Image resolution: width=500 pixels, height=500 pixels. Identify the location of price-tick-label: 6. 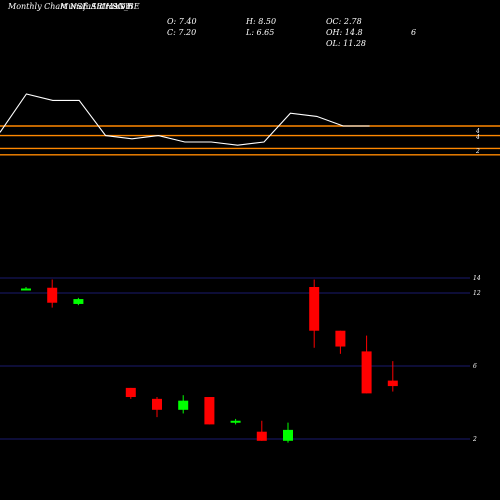
(475, 366).